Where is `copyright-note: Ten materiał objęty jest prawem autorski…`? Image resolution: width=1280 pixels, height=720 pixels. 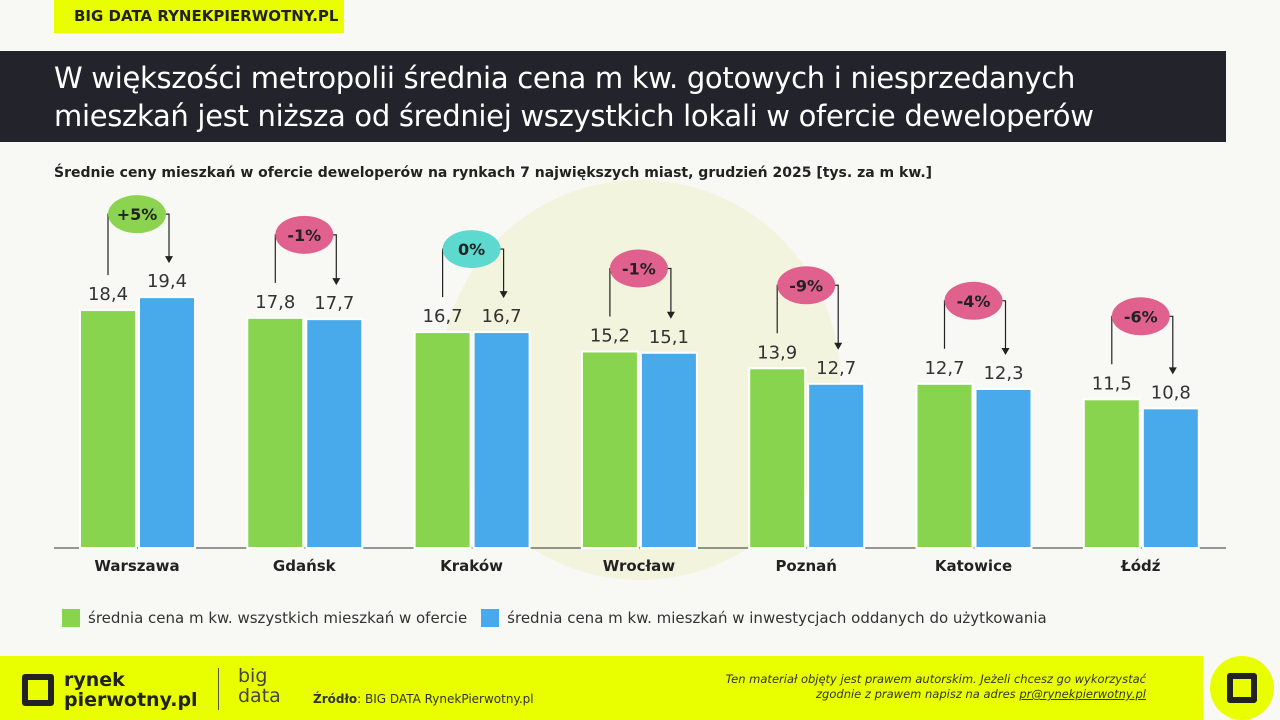 copyright-note: Ten materiał objęty jest prawem autorski… is located at coordinates (936, 687).